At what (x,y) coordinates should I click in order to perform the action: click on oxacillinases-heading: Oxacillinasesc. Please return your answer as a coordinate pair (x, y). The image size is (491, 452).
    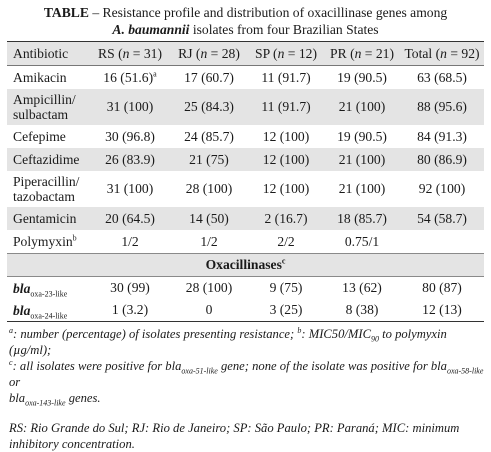
    Looking at the image, I should click on (245, 265).